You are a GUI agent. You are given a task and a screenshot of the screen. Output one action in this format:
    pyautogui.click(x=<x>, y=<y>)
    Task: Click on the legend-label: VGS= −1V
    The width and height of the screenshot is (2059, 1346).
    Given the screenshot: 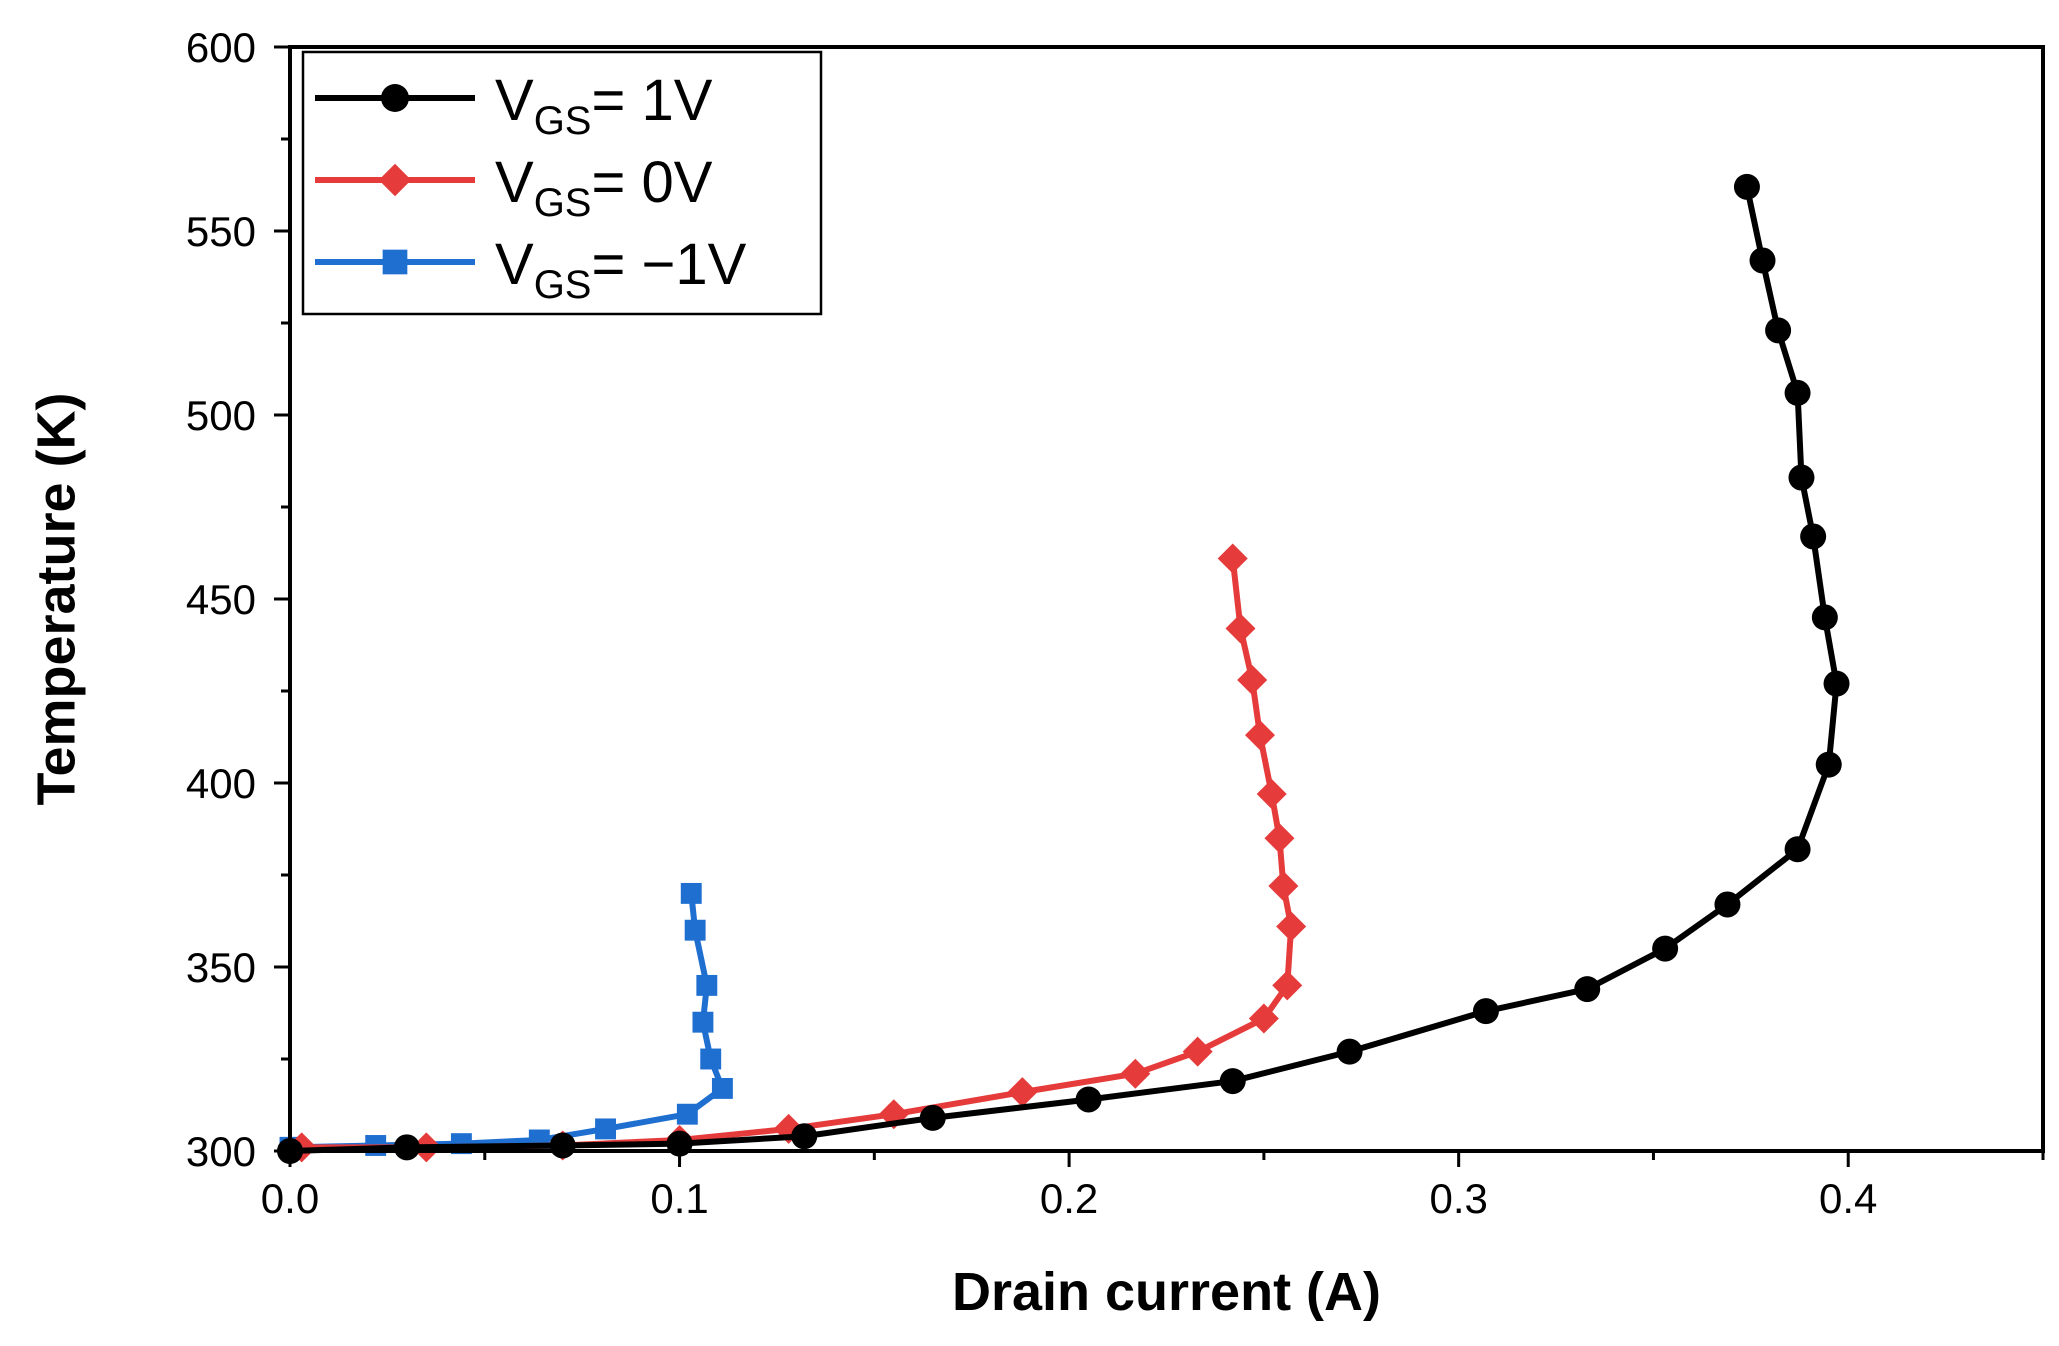 What is the action you would take?
    pyautogui.click(x=621, y=269)
    